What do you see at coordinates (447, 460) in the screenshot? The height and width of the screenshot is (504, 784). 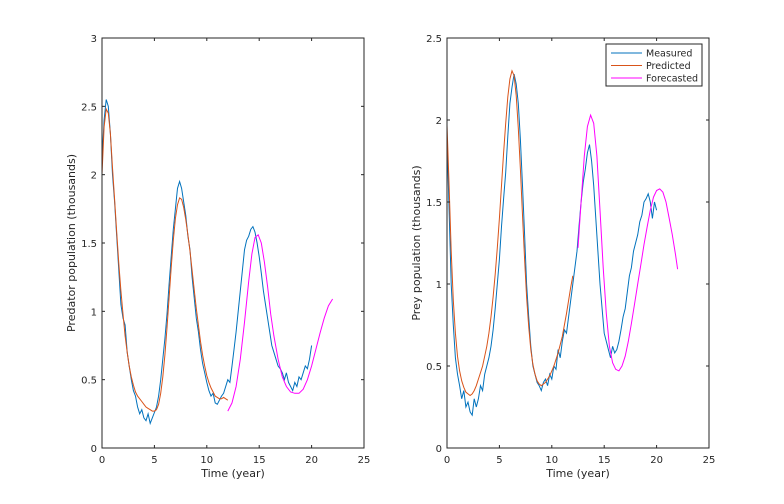 I see `prey-x-tick-label: 0` at bounding box center [447, 460].